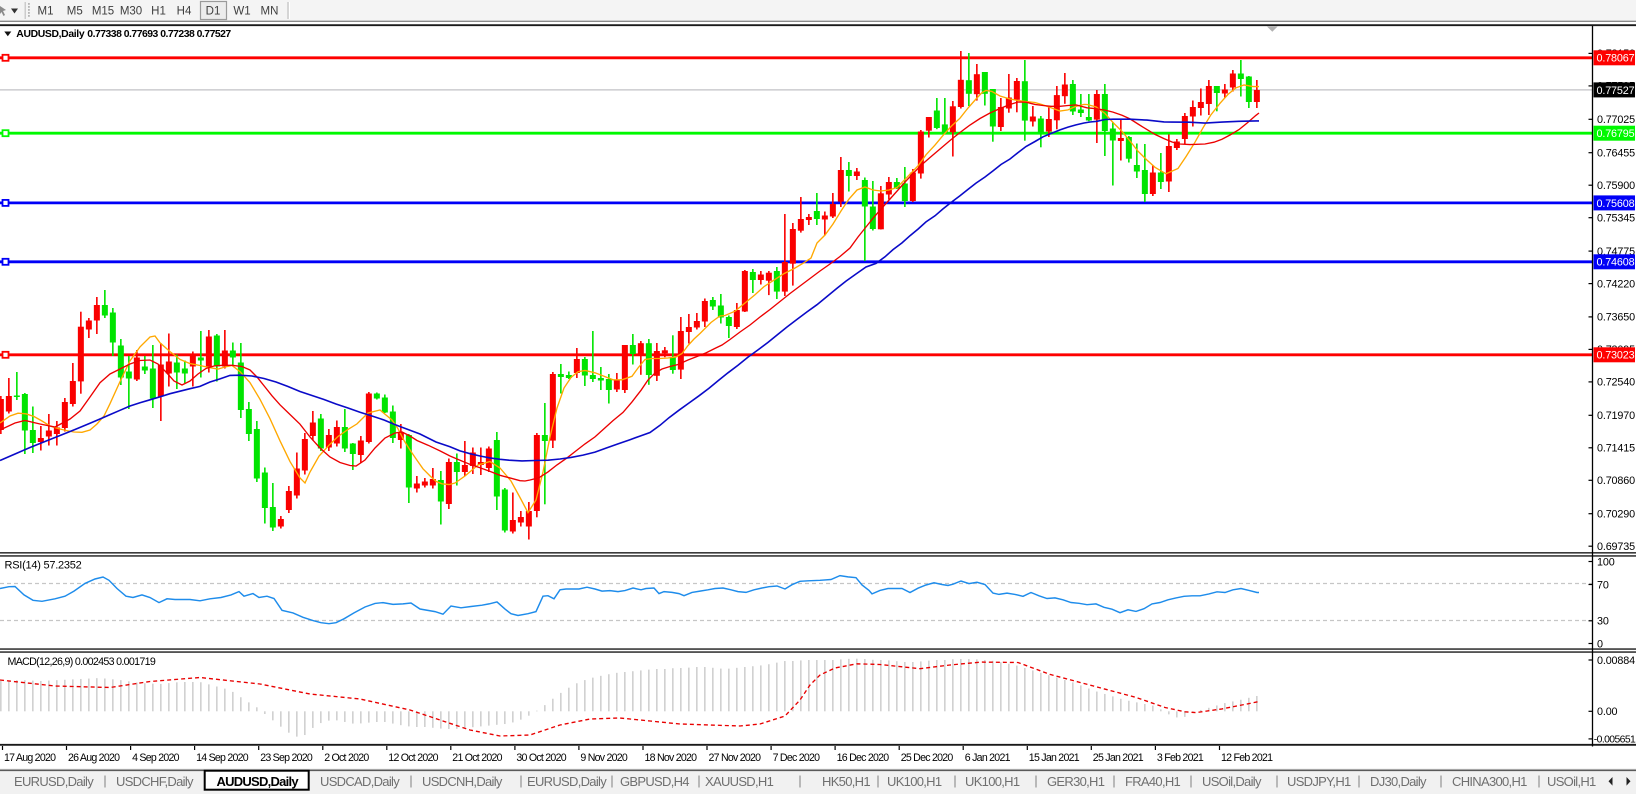 The image size is (1636, 794). I want to click on svg-text: 26 Aug 2020, so click(94, 758).